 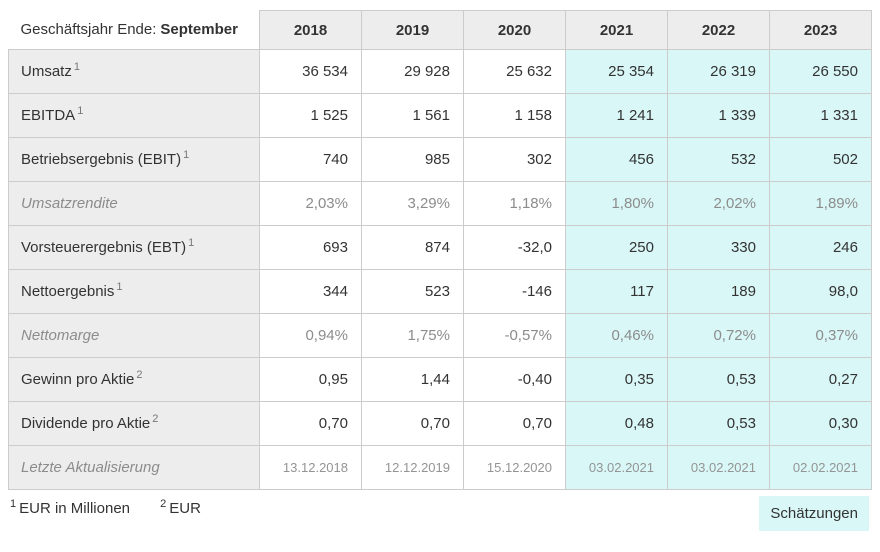 I want to click on cell-2020: 1 158, so click(x=514, y=115).